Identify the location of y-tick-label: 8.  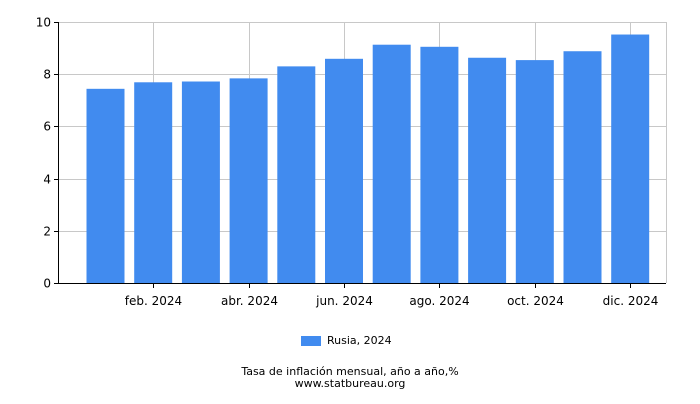
(47, 75).